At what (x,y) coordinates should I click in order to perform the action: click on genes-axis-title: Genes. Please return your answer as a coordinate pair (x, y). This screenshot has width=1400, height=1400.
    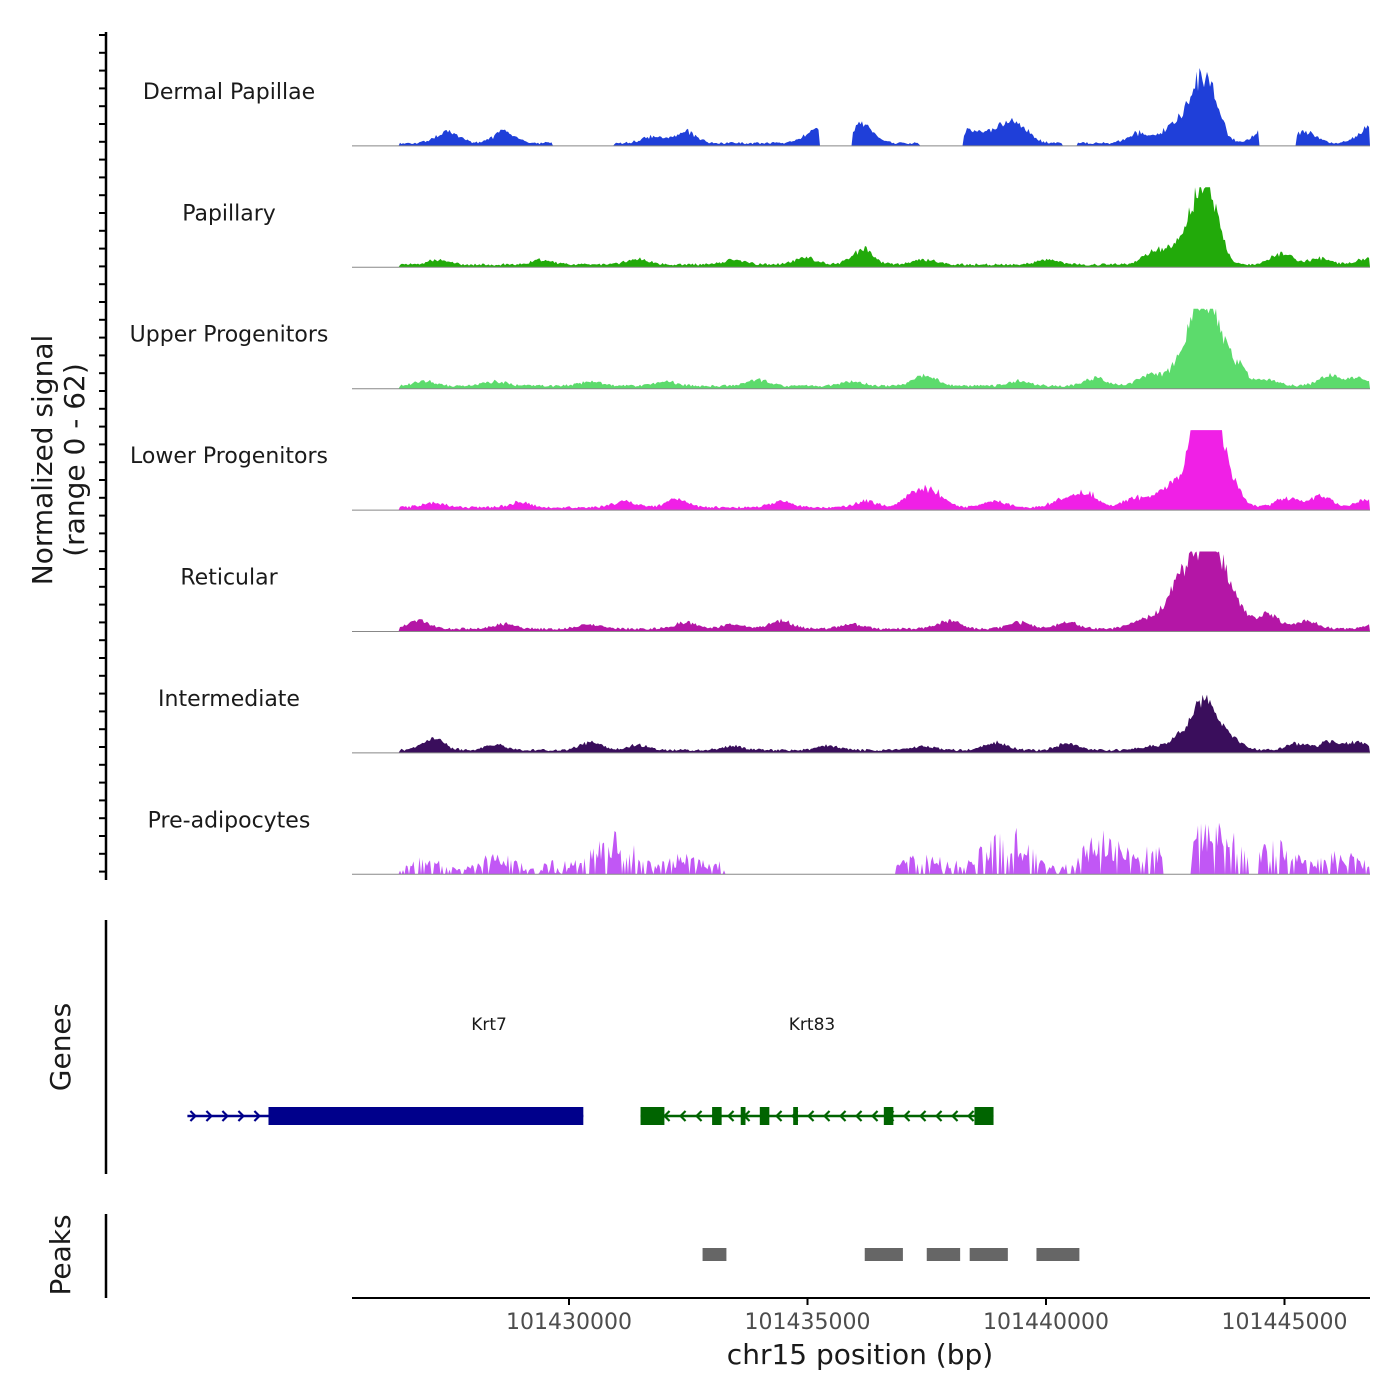
    Looking at the image, I should click on (60, 1047).